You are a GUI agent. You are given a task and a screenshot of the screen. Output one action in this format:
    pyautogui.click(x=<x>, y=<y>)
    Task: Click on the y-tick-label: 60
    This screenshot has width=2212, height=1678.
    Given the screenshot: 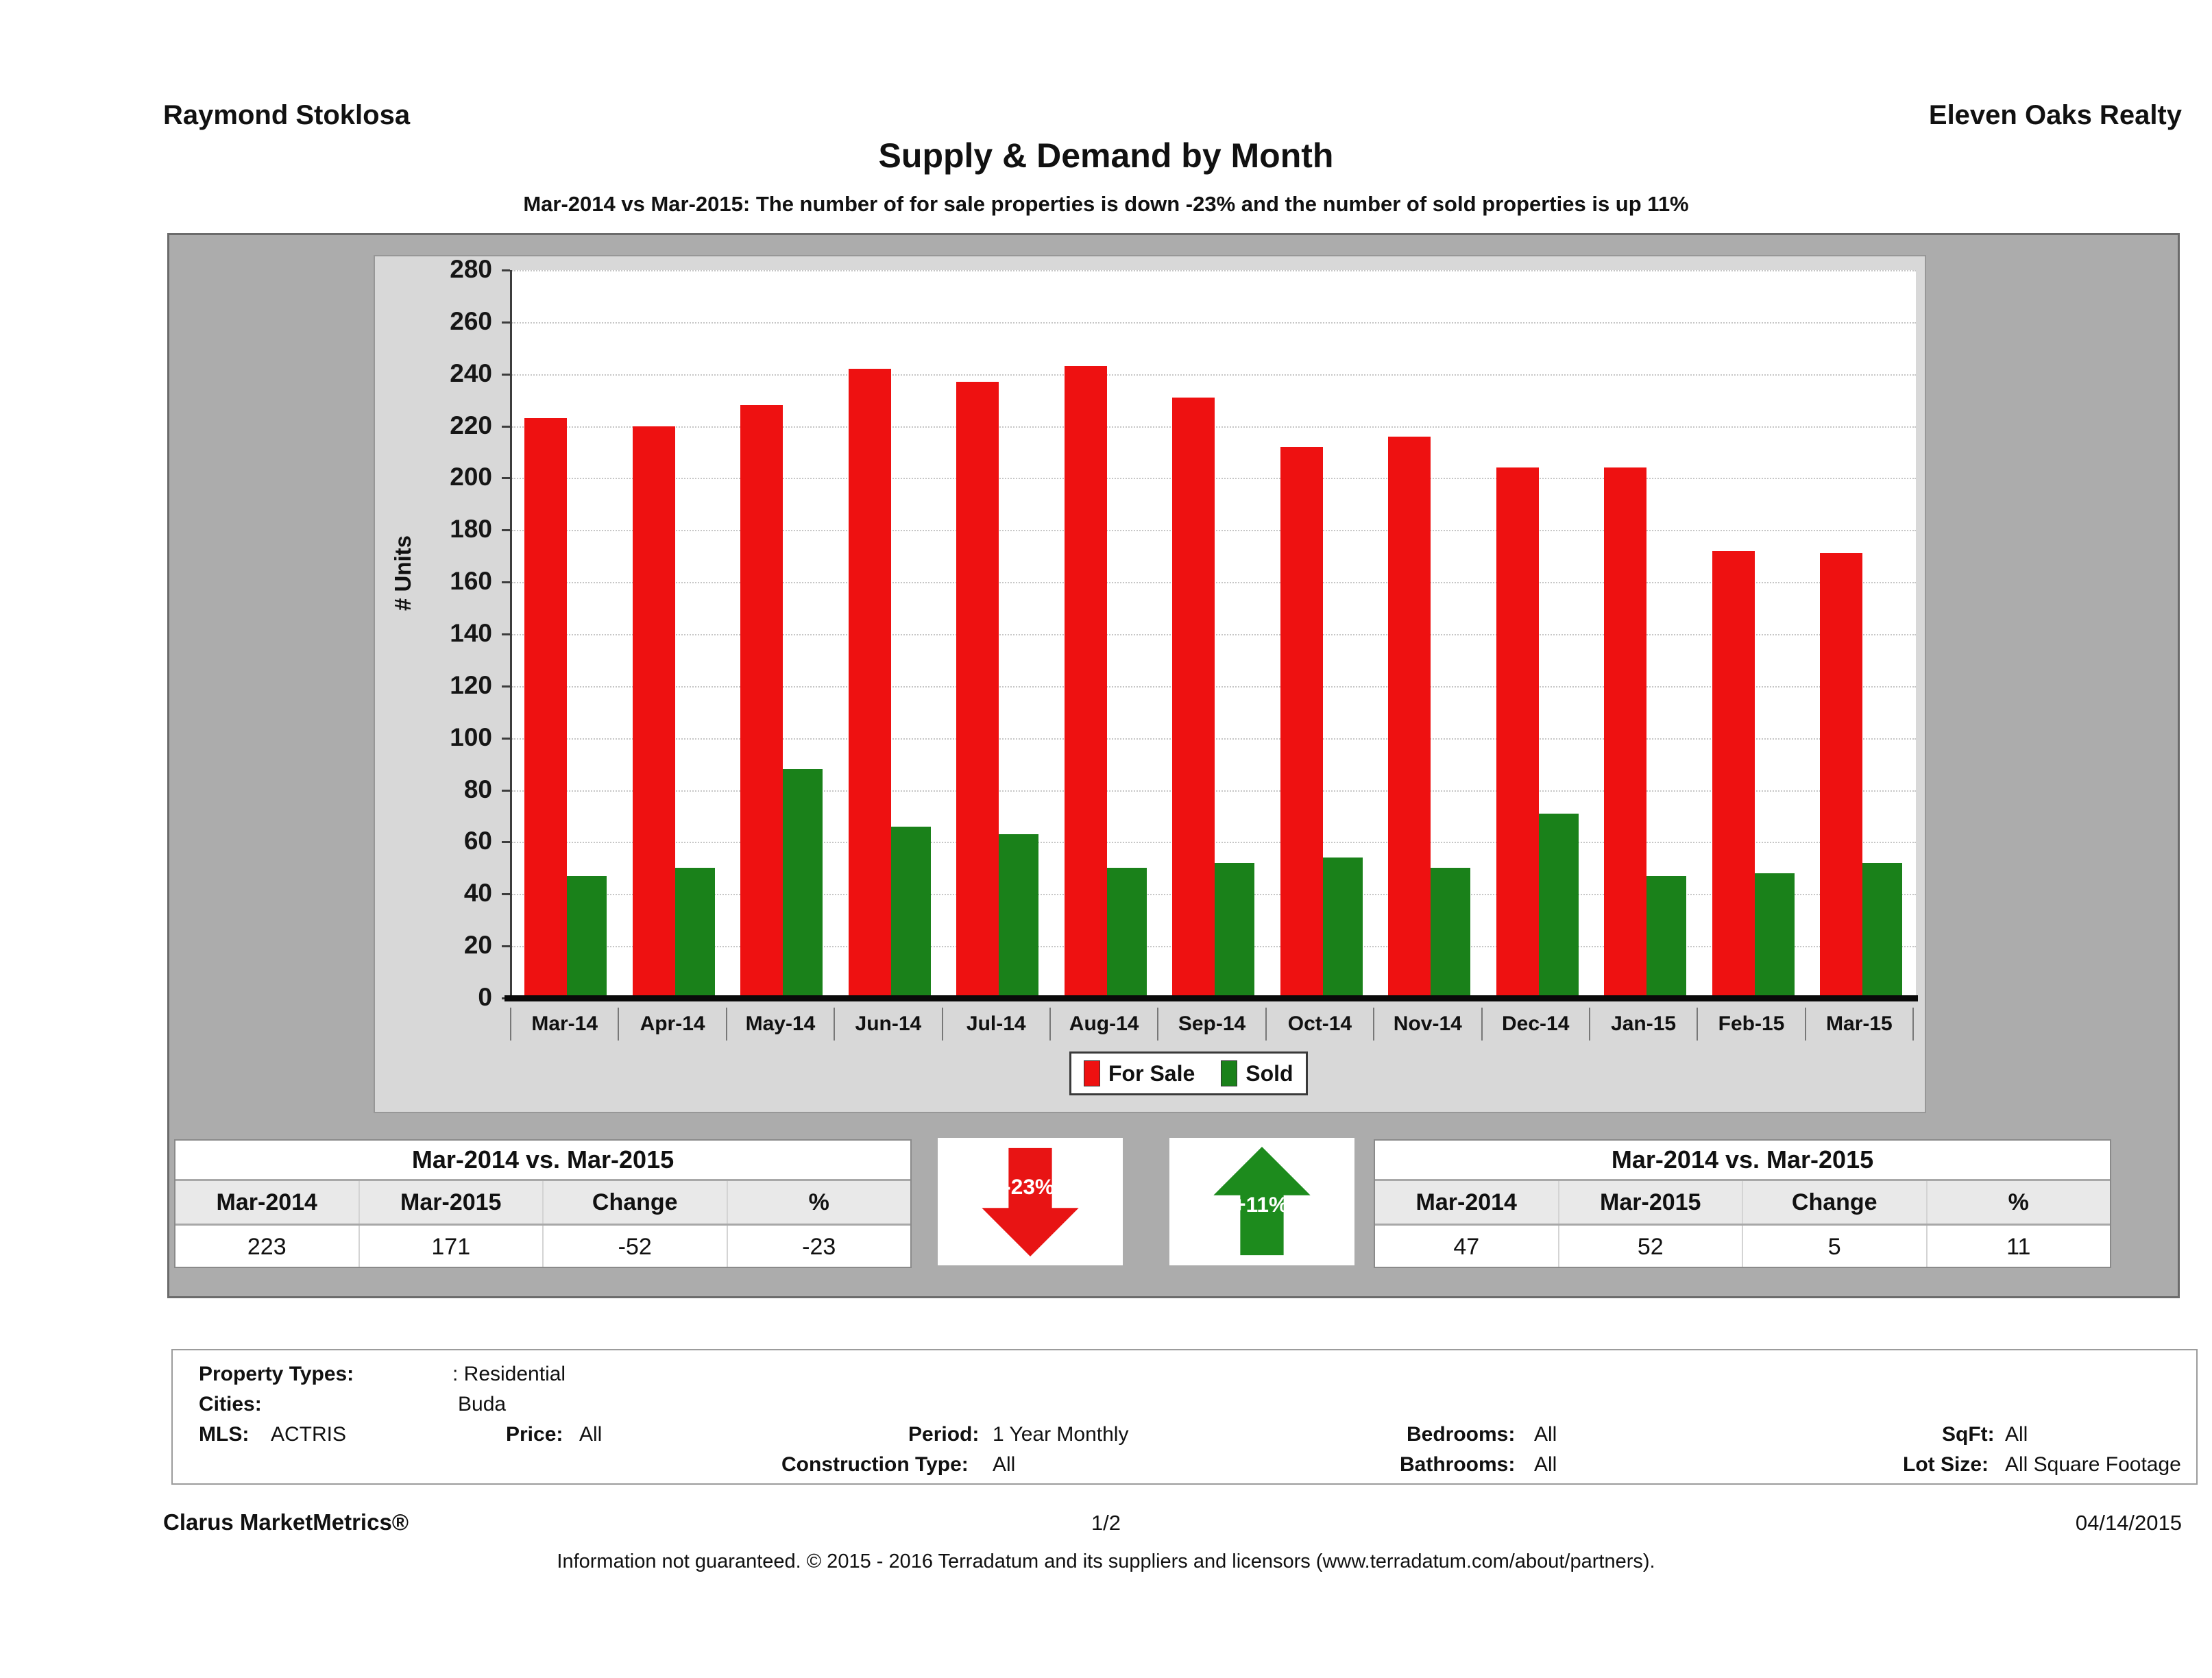 What is the action you would take?
    pyautogui.click(x=478, y=841)
    